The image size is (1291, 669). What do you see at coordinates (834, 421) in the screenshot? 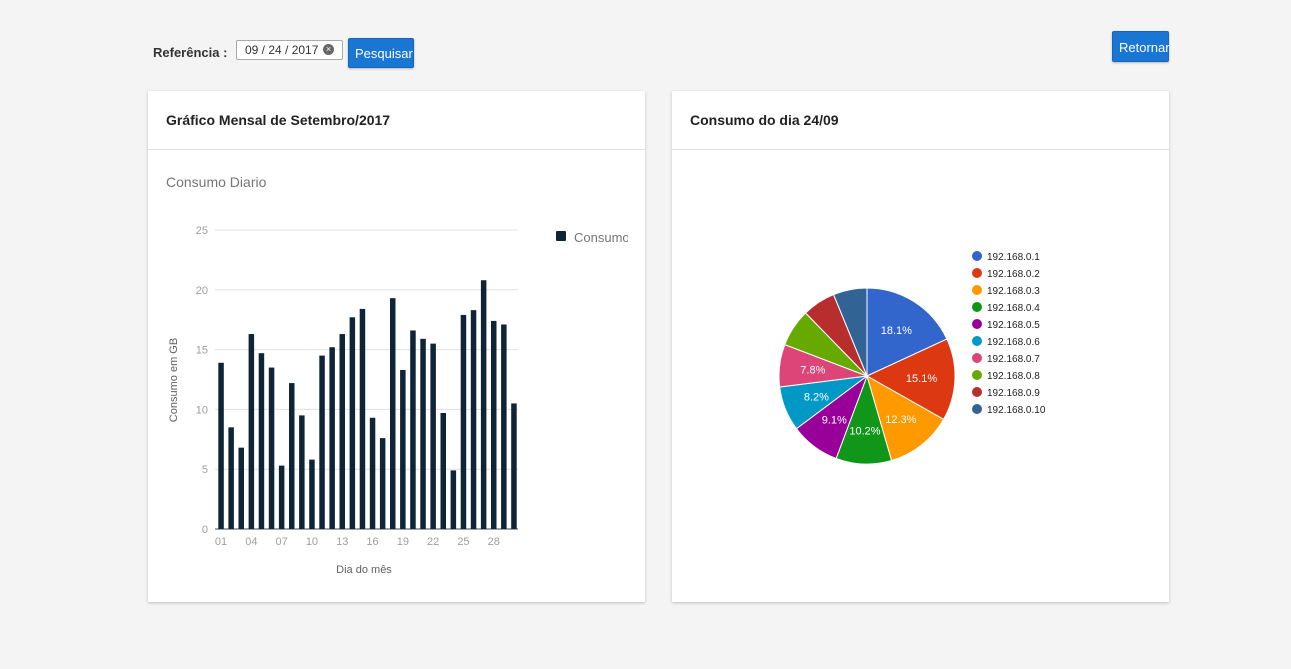
I see `slice-label: 9.1%` at bounding box center [834, 421].